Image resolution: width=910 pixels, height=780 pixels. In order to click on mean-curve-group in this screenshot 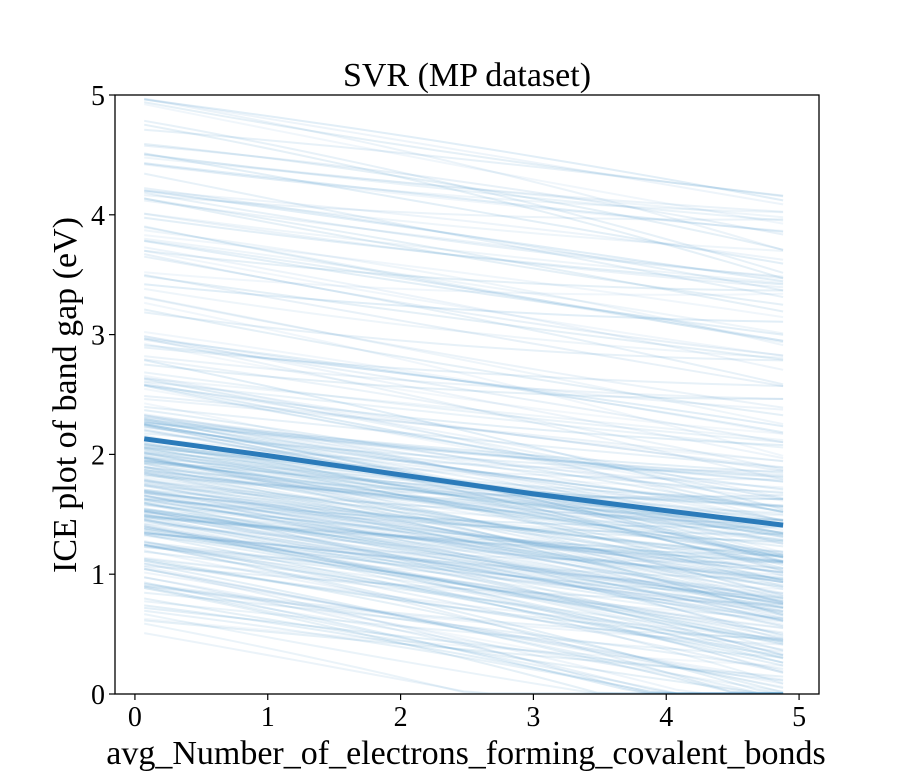, I will do `click(463, 482)`.